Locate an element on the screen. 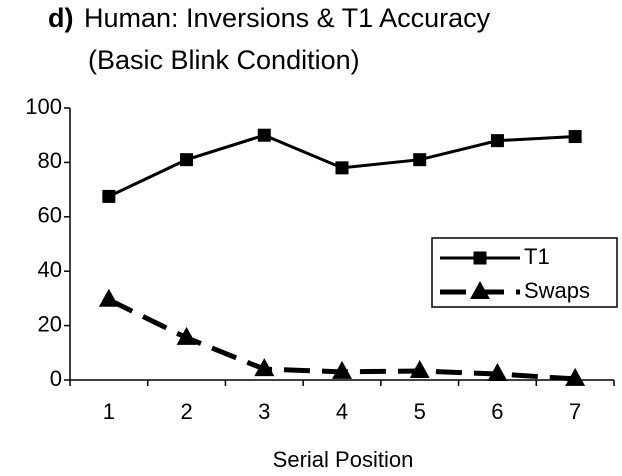 This screenshot has height=476, width=622. panel-label: d) is located at coordinates (60, 18).